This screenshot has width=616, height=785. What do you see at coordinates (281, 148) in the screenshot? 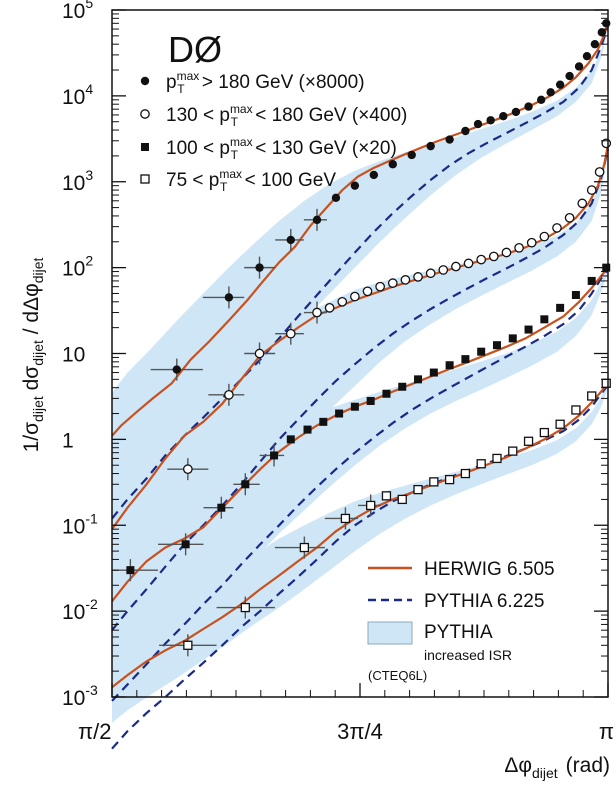
I see `legend-label: 100 < pmax T < 130 GeV (×20)` at bounding box center [281, 148].